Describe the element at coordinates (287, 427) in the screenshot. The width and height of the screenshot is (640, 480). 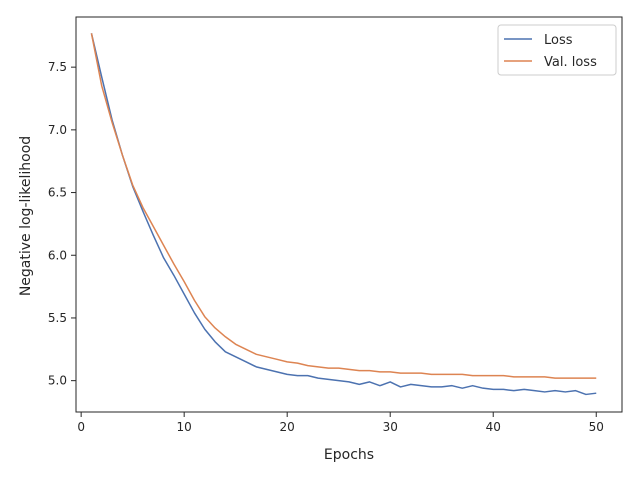
I see `x-tick-label: 20` at that location.